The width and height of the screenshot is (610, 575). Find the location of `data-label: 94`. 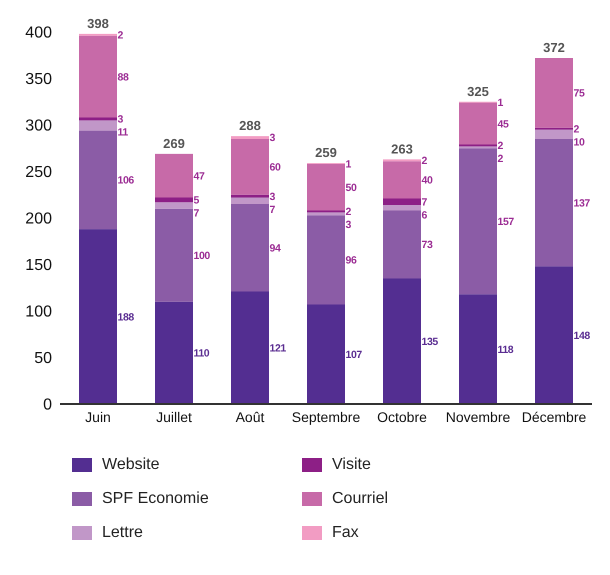

data-label: 94 is located at coordinates (275, 248).